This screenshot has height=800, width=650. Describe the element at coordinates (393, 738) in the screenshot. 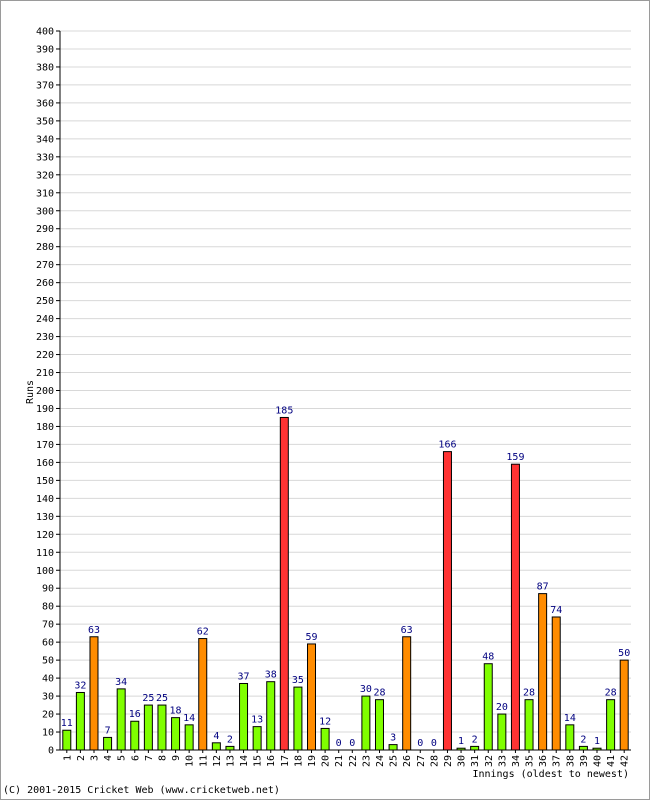

I see `data-label: 3` at that location.